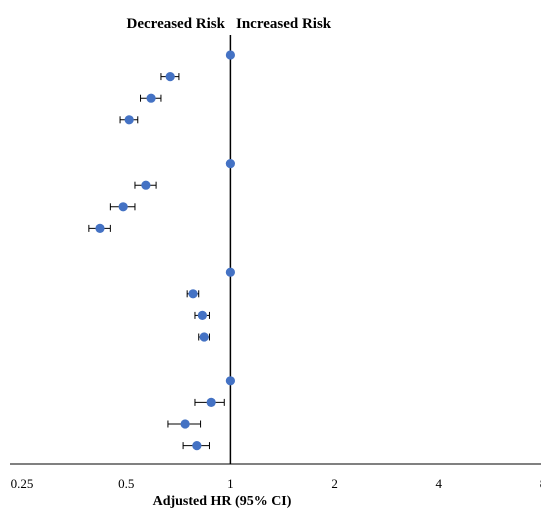  Describe the element at coordinates (439, 483) in the screenshot. I see `x-tick-label: 4` at that location.